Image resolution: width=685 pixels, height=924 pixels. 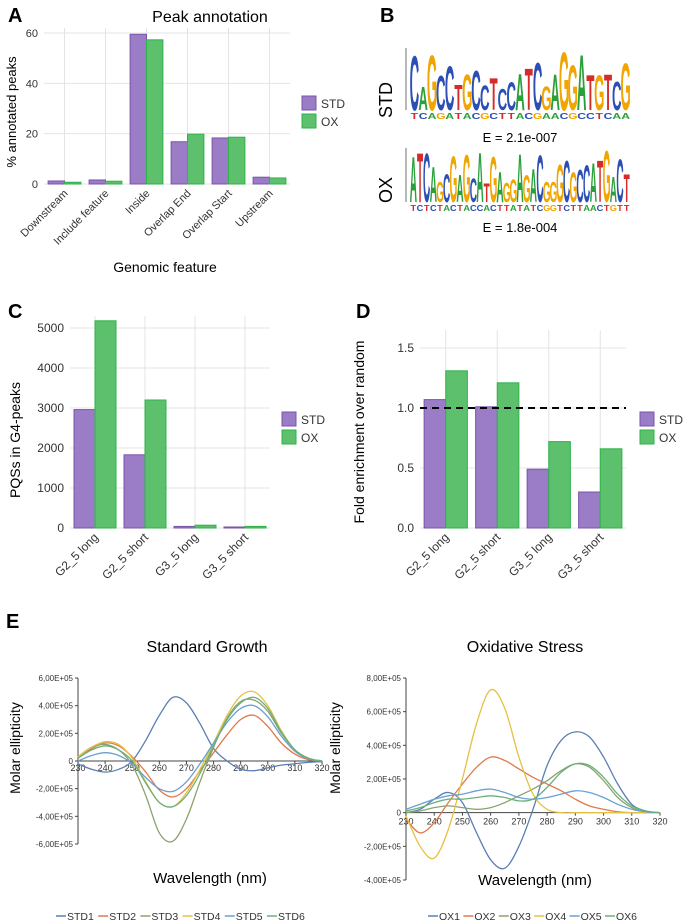 I want to click on y-tick-label: 1000, so click(x=50, y=488).